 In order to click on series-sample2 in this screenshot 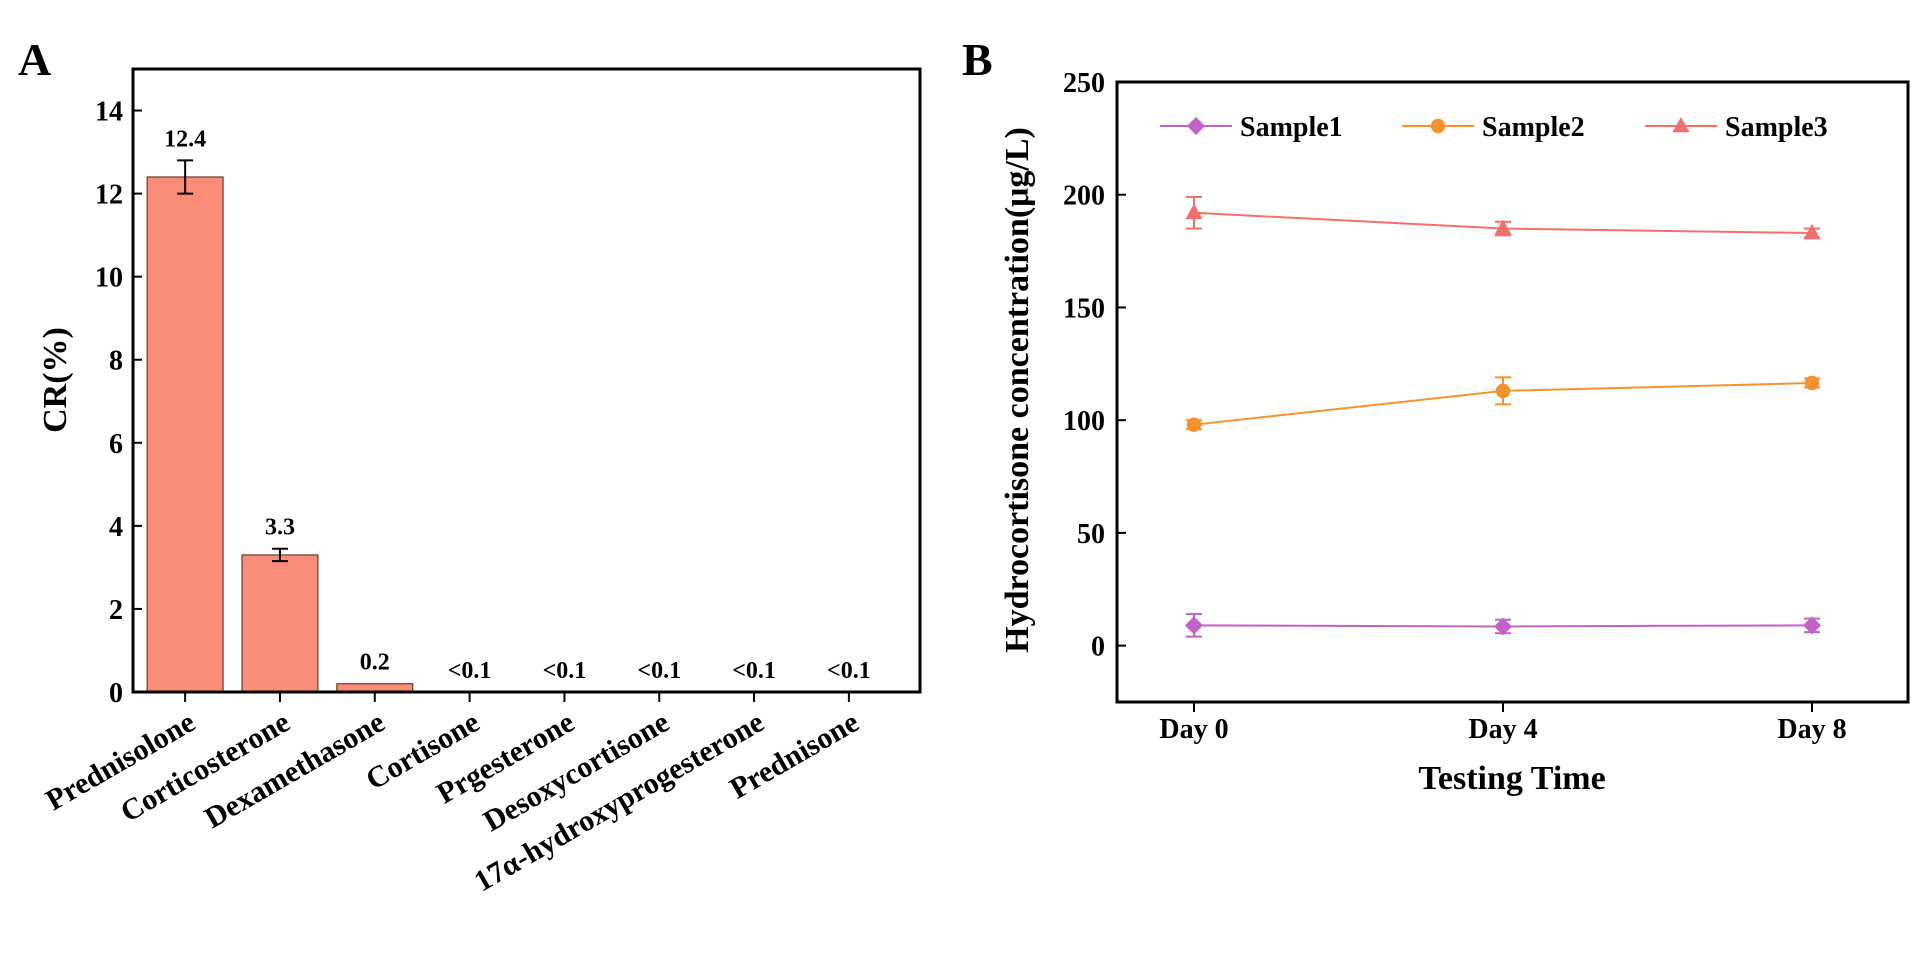, I will do `click(1503, 403)`.